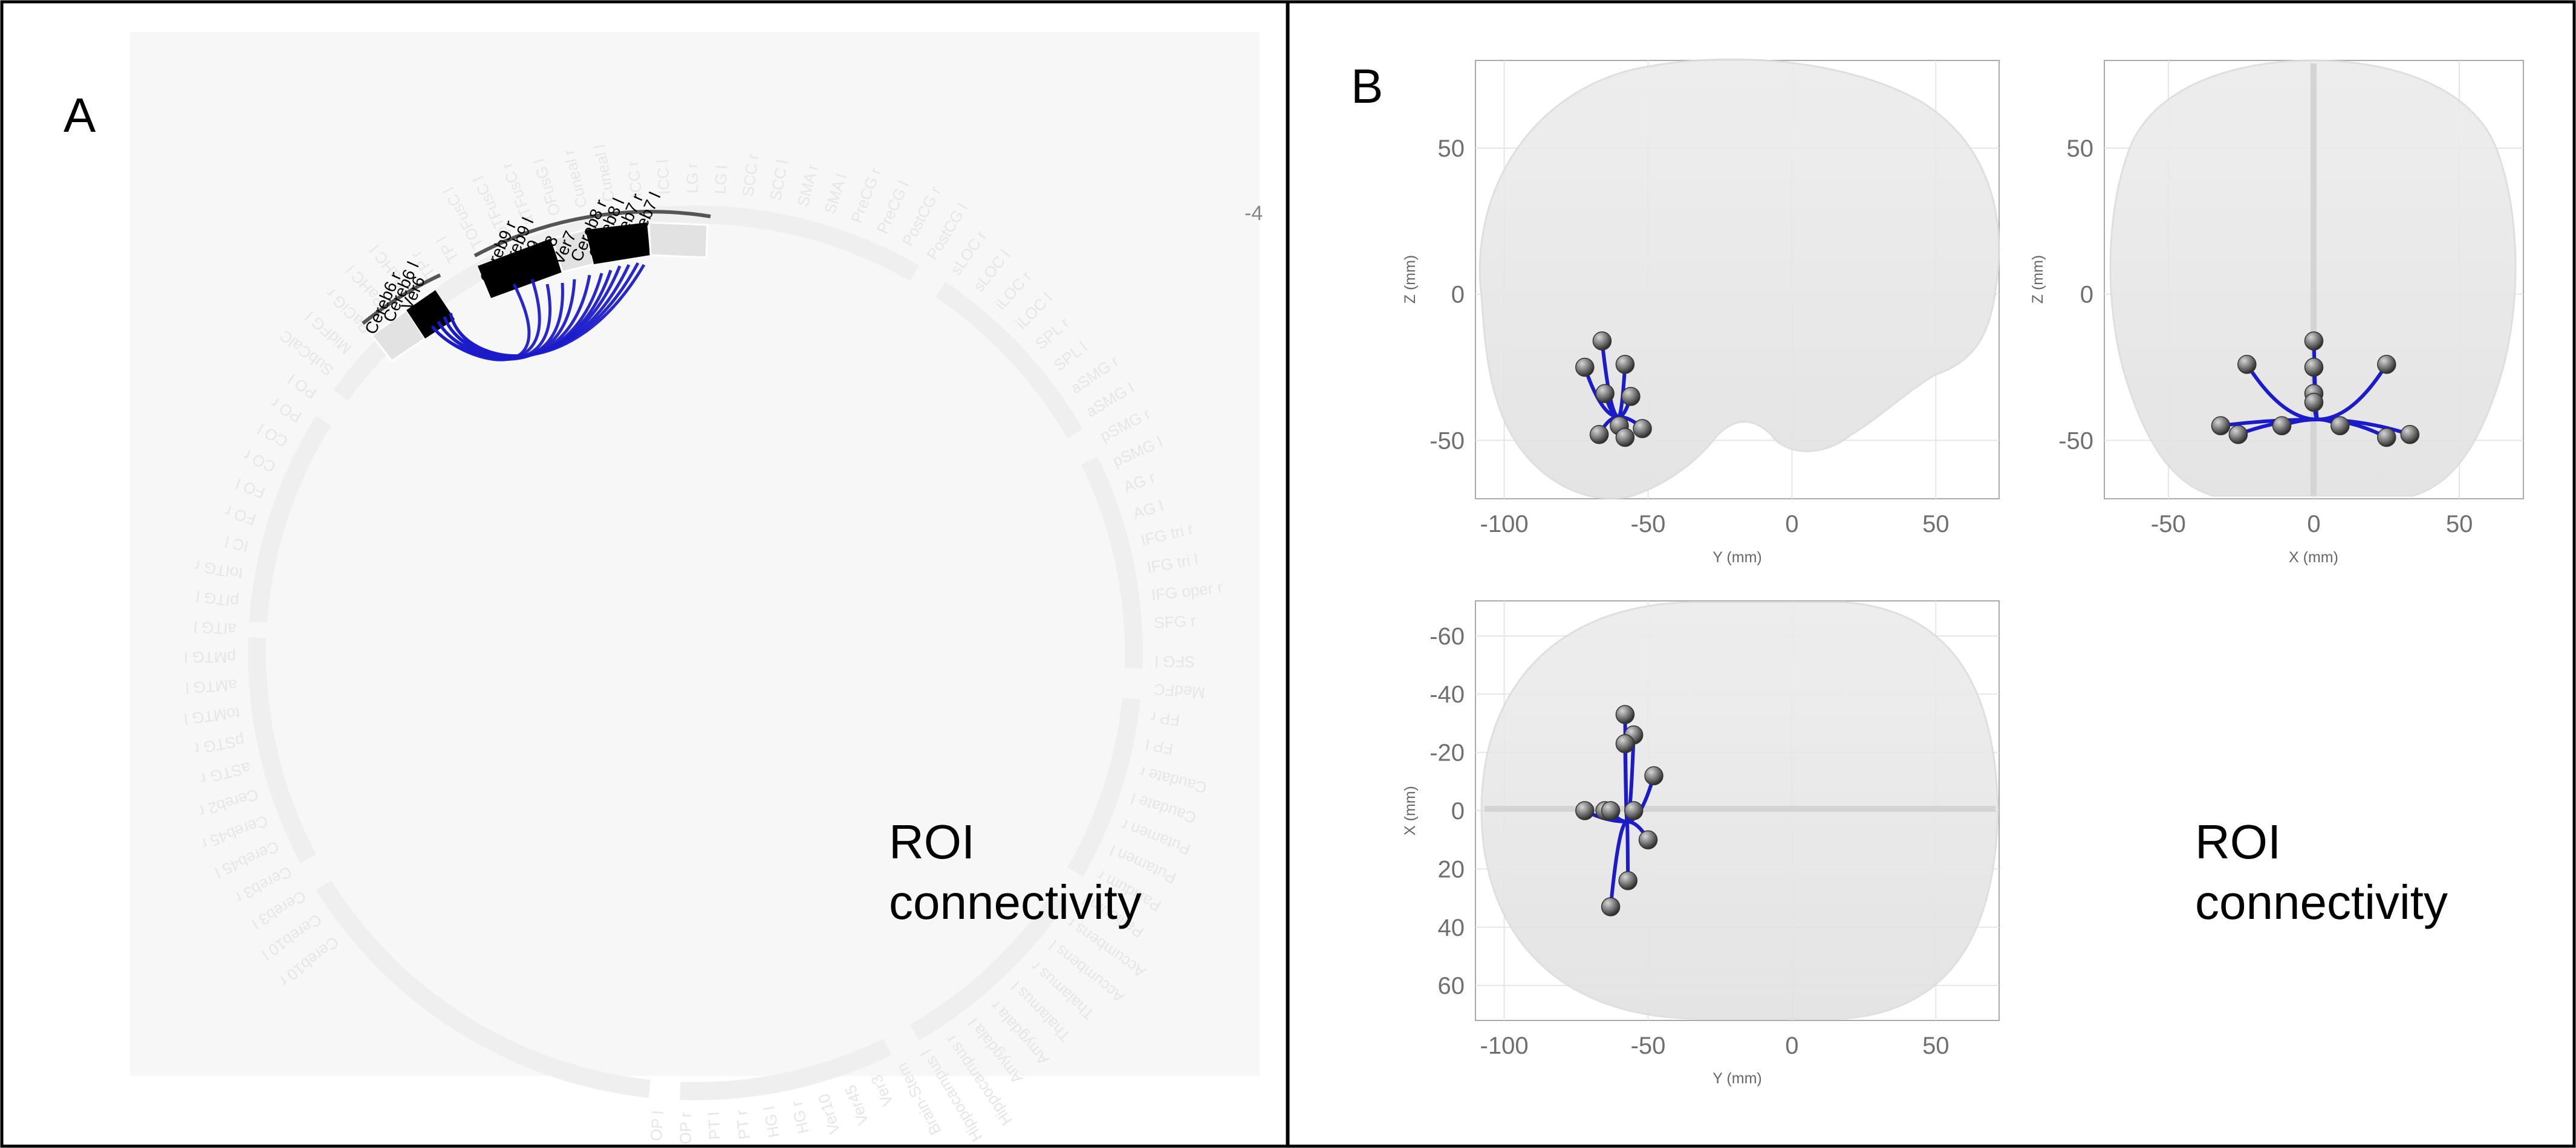 The image size is (2576, 1148). What do you see at coordinates (932, 842) in the screenshot?
I see `panel-a-caption-line1: ROI` at bounding box center [932, 842].